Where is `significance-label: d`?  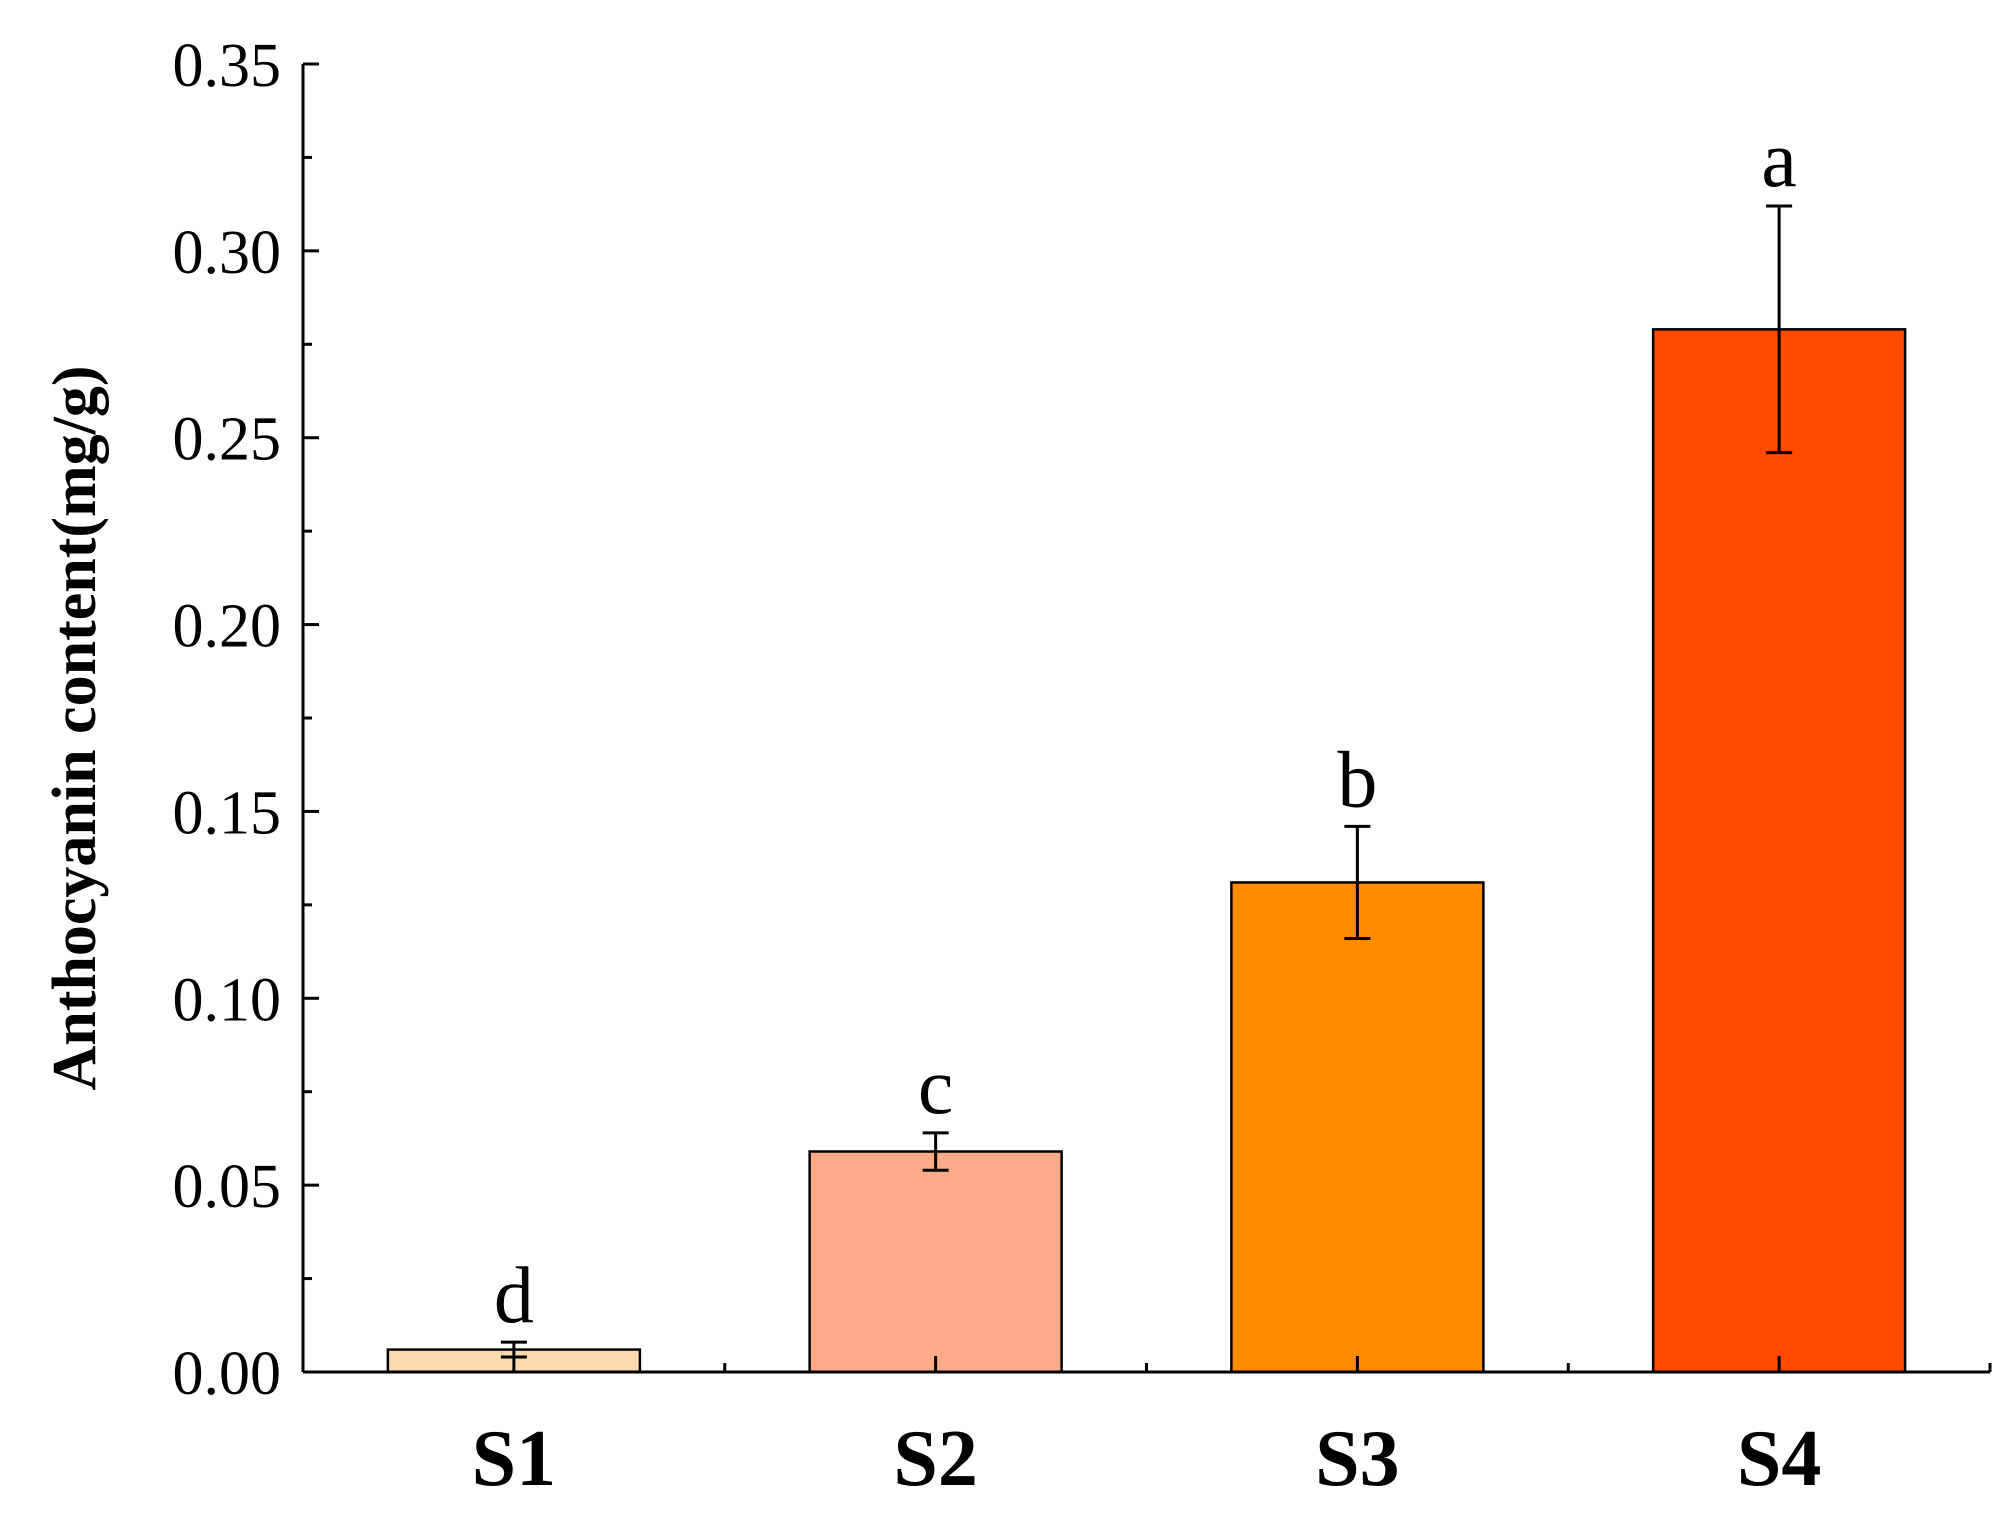 significance-label: d is located at coordinates (514, 1296).